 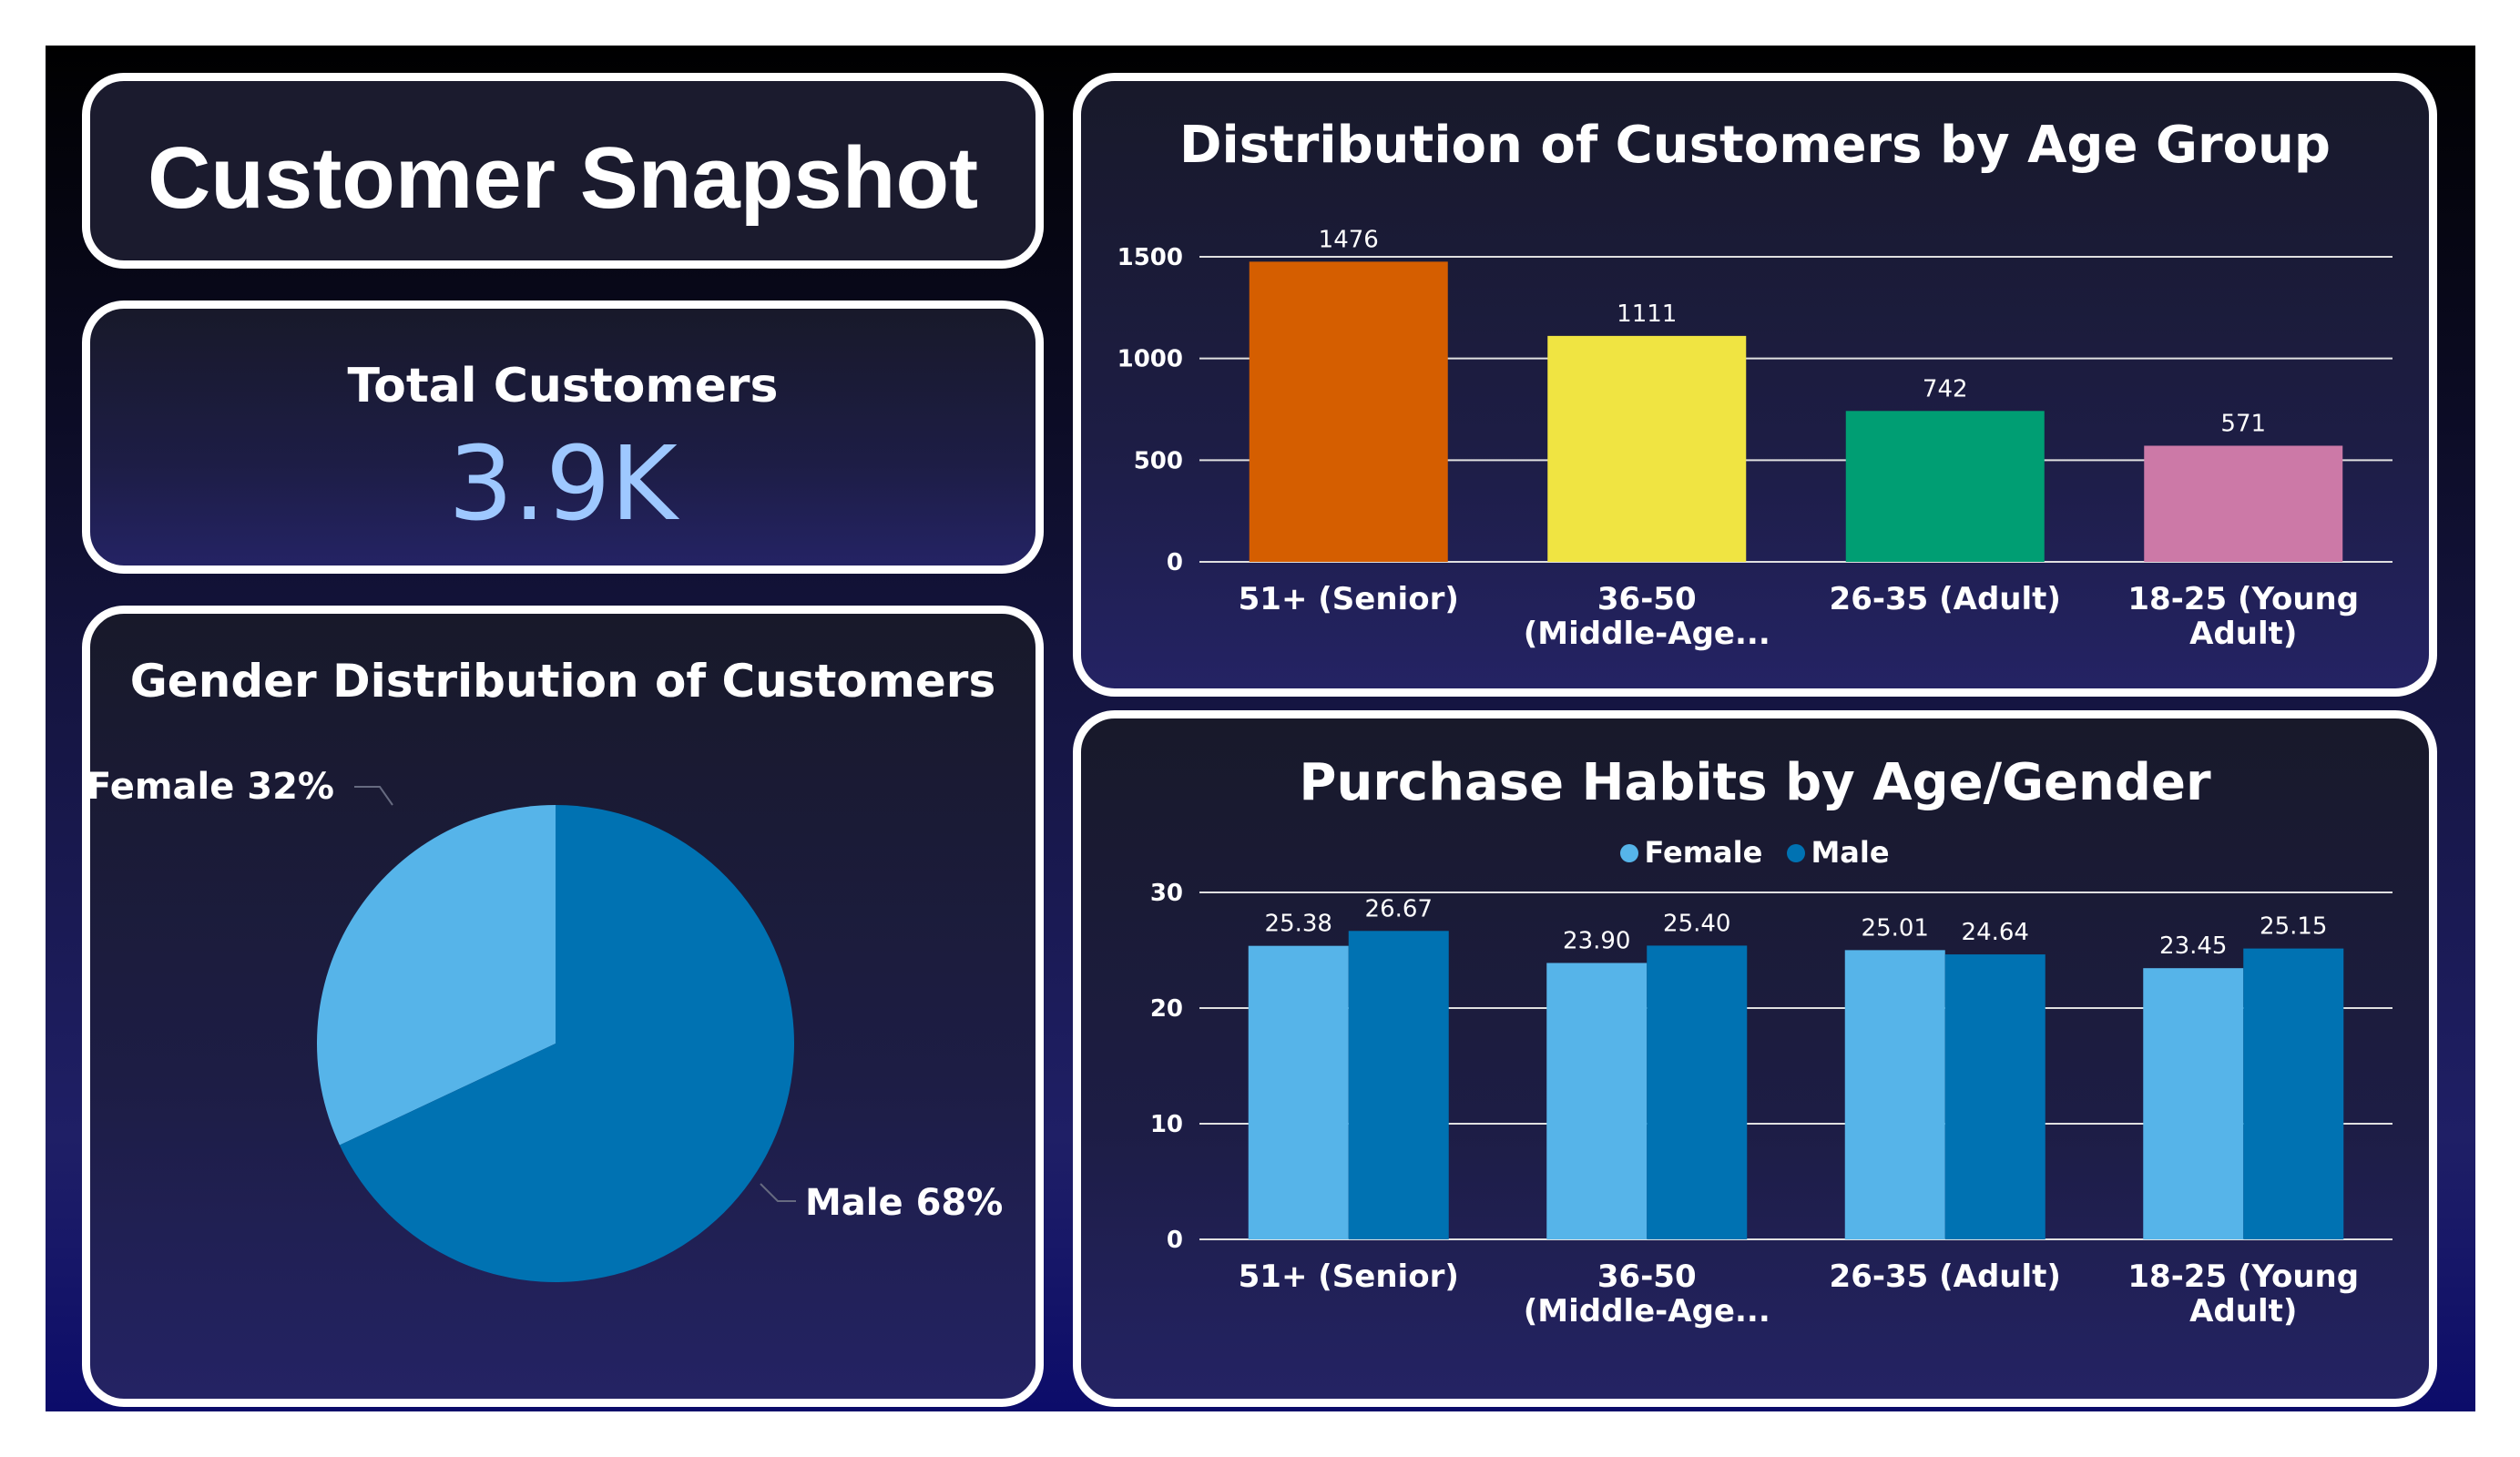 I want to click on purchase-bar-value: 23.45, so click(x=2193, y=946).